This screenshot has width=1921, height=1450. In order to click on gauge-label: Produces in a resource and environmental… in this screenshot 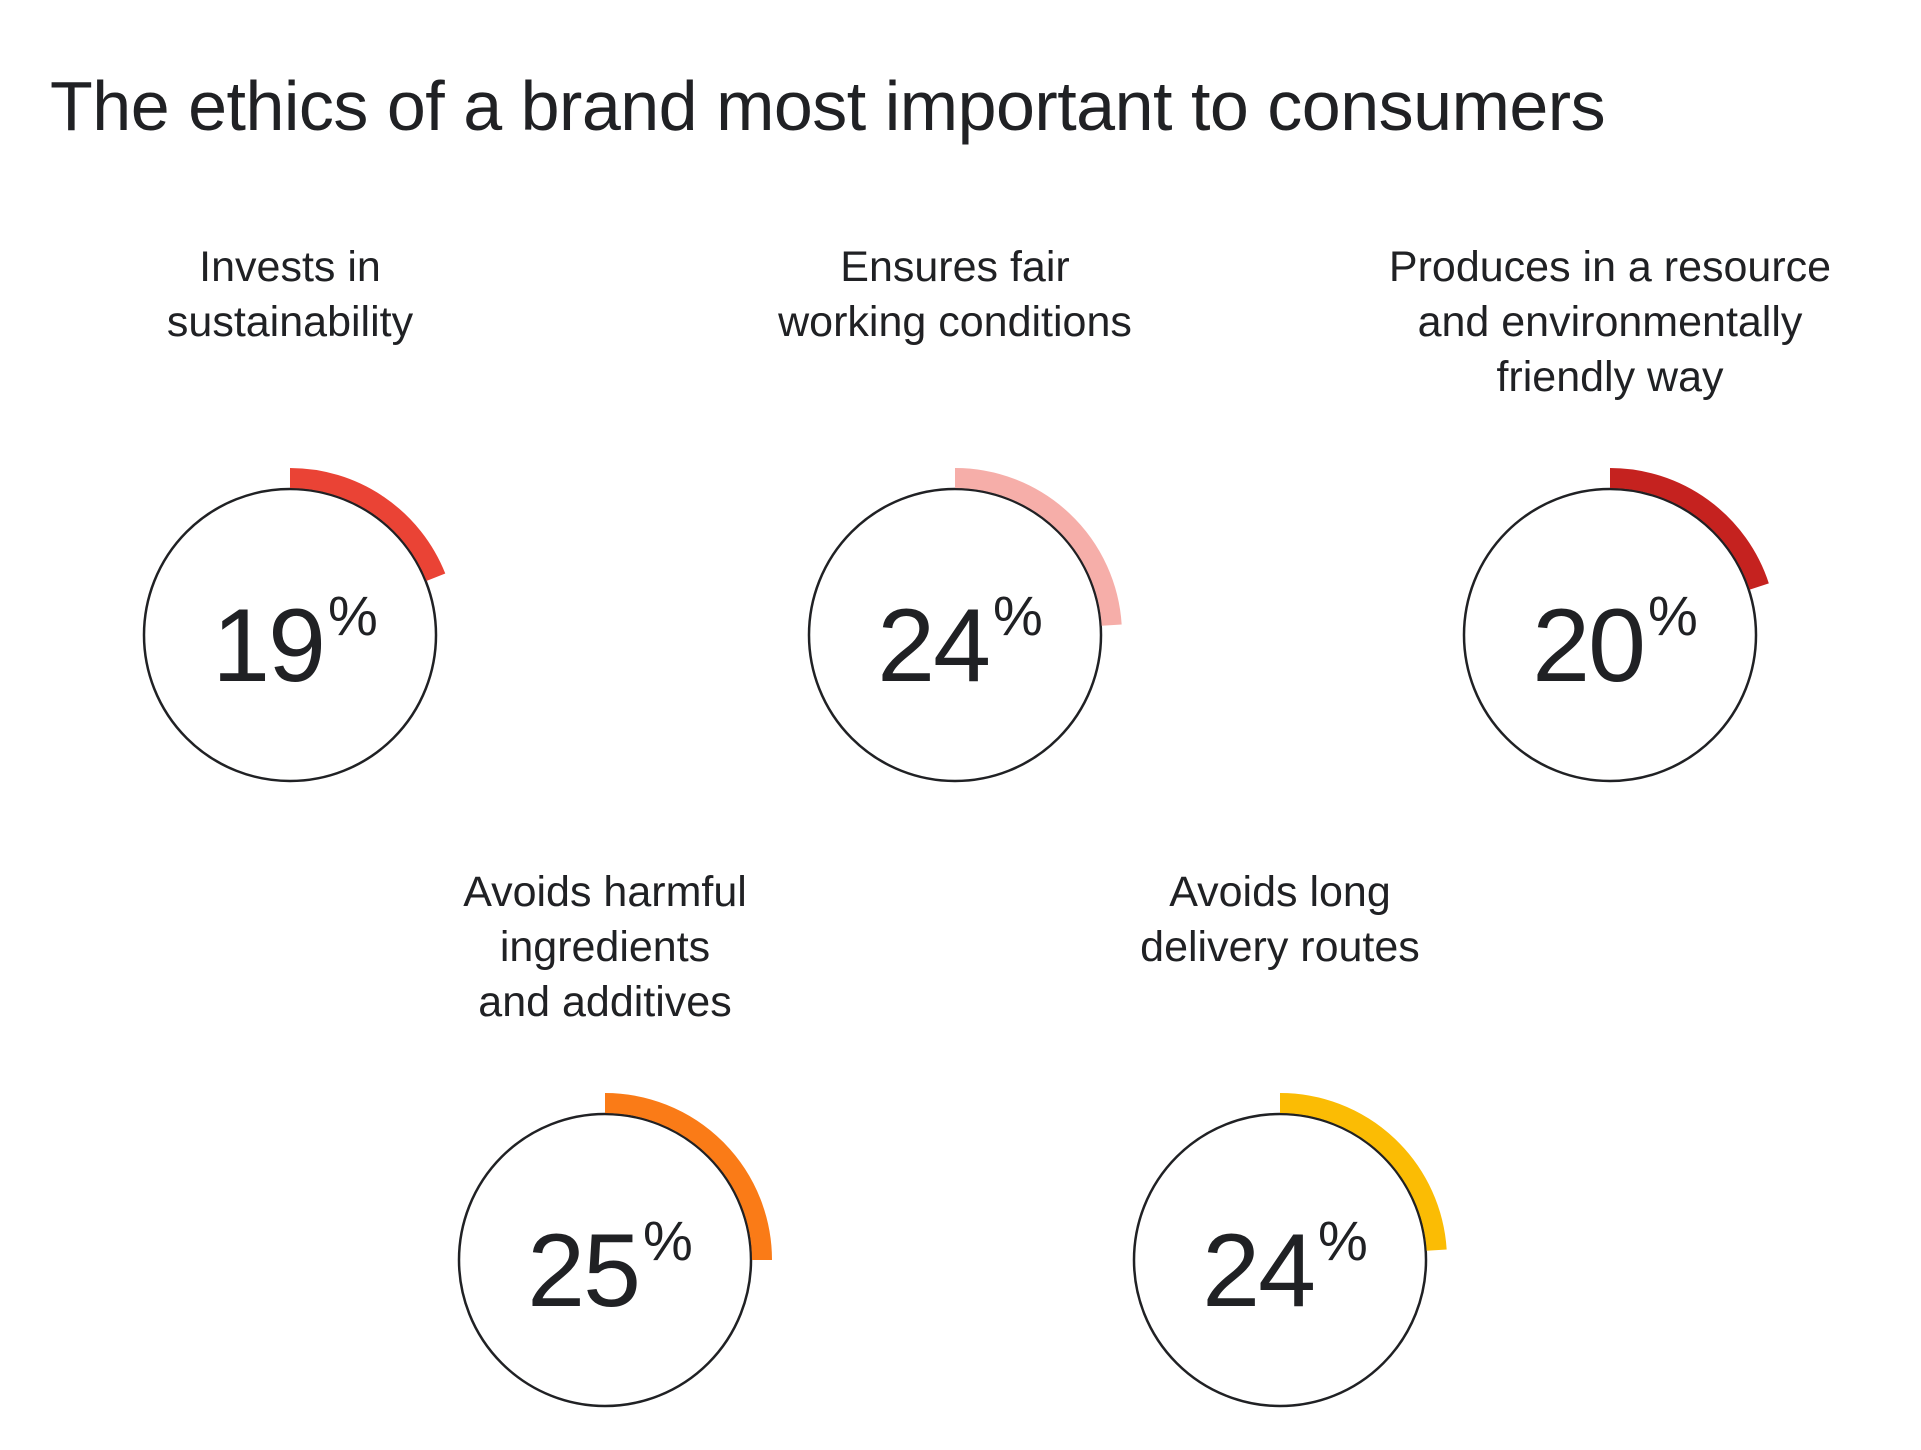, I will do `click(1610, 322)`.